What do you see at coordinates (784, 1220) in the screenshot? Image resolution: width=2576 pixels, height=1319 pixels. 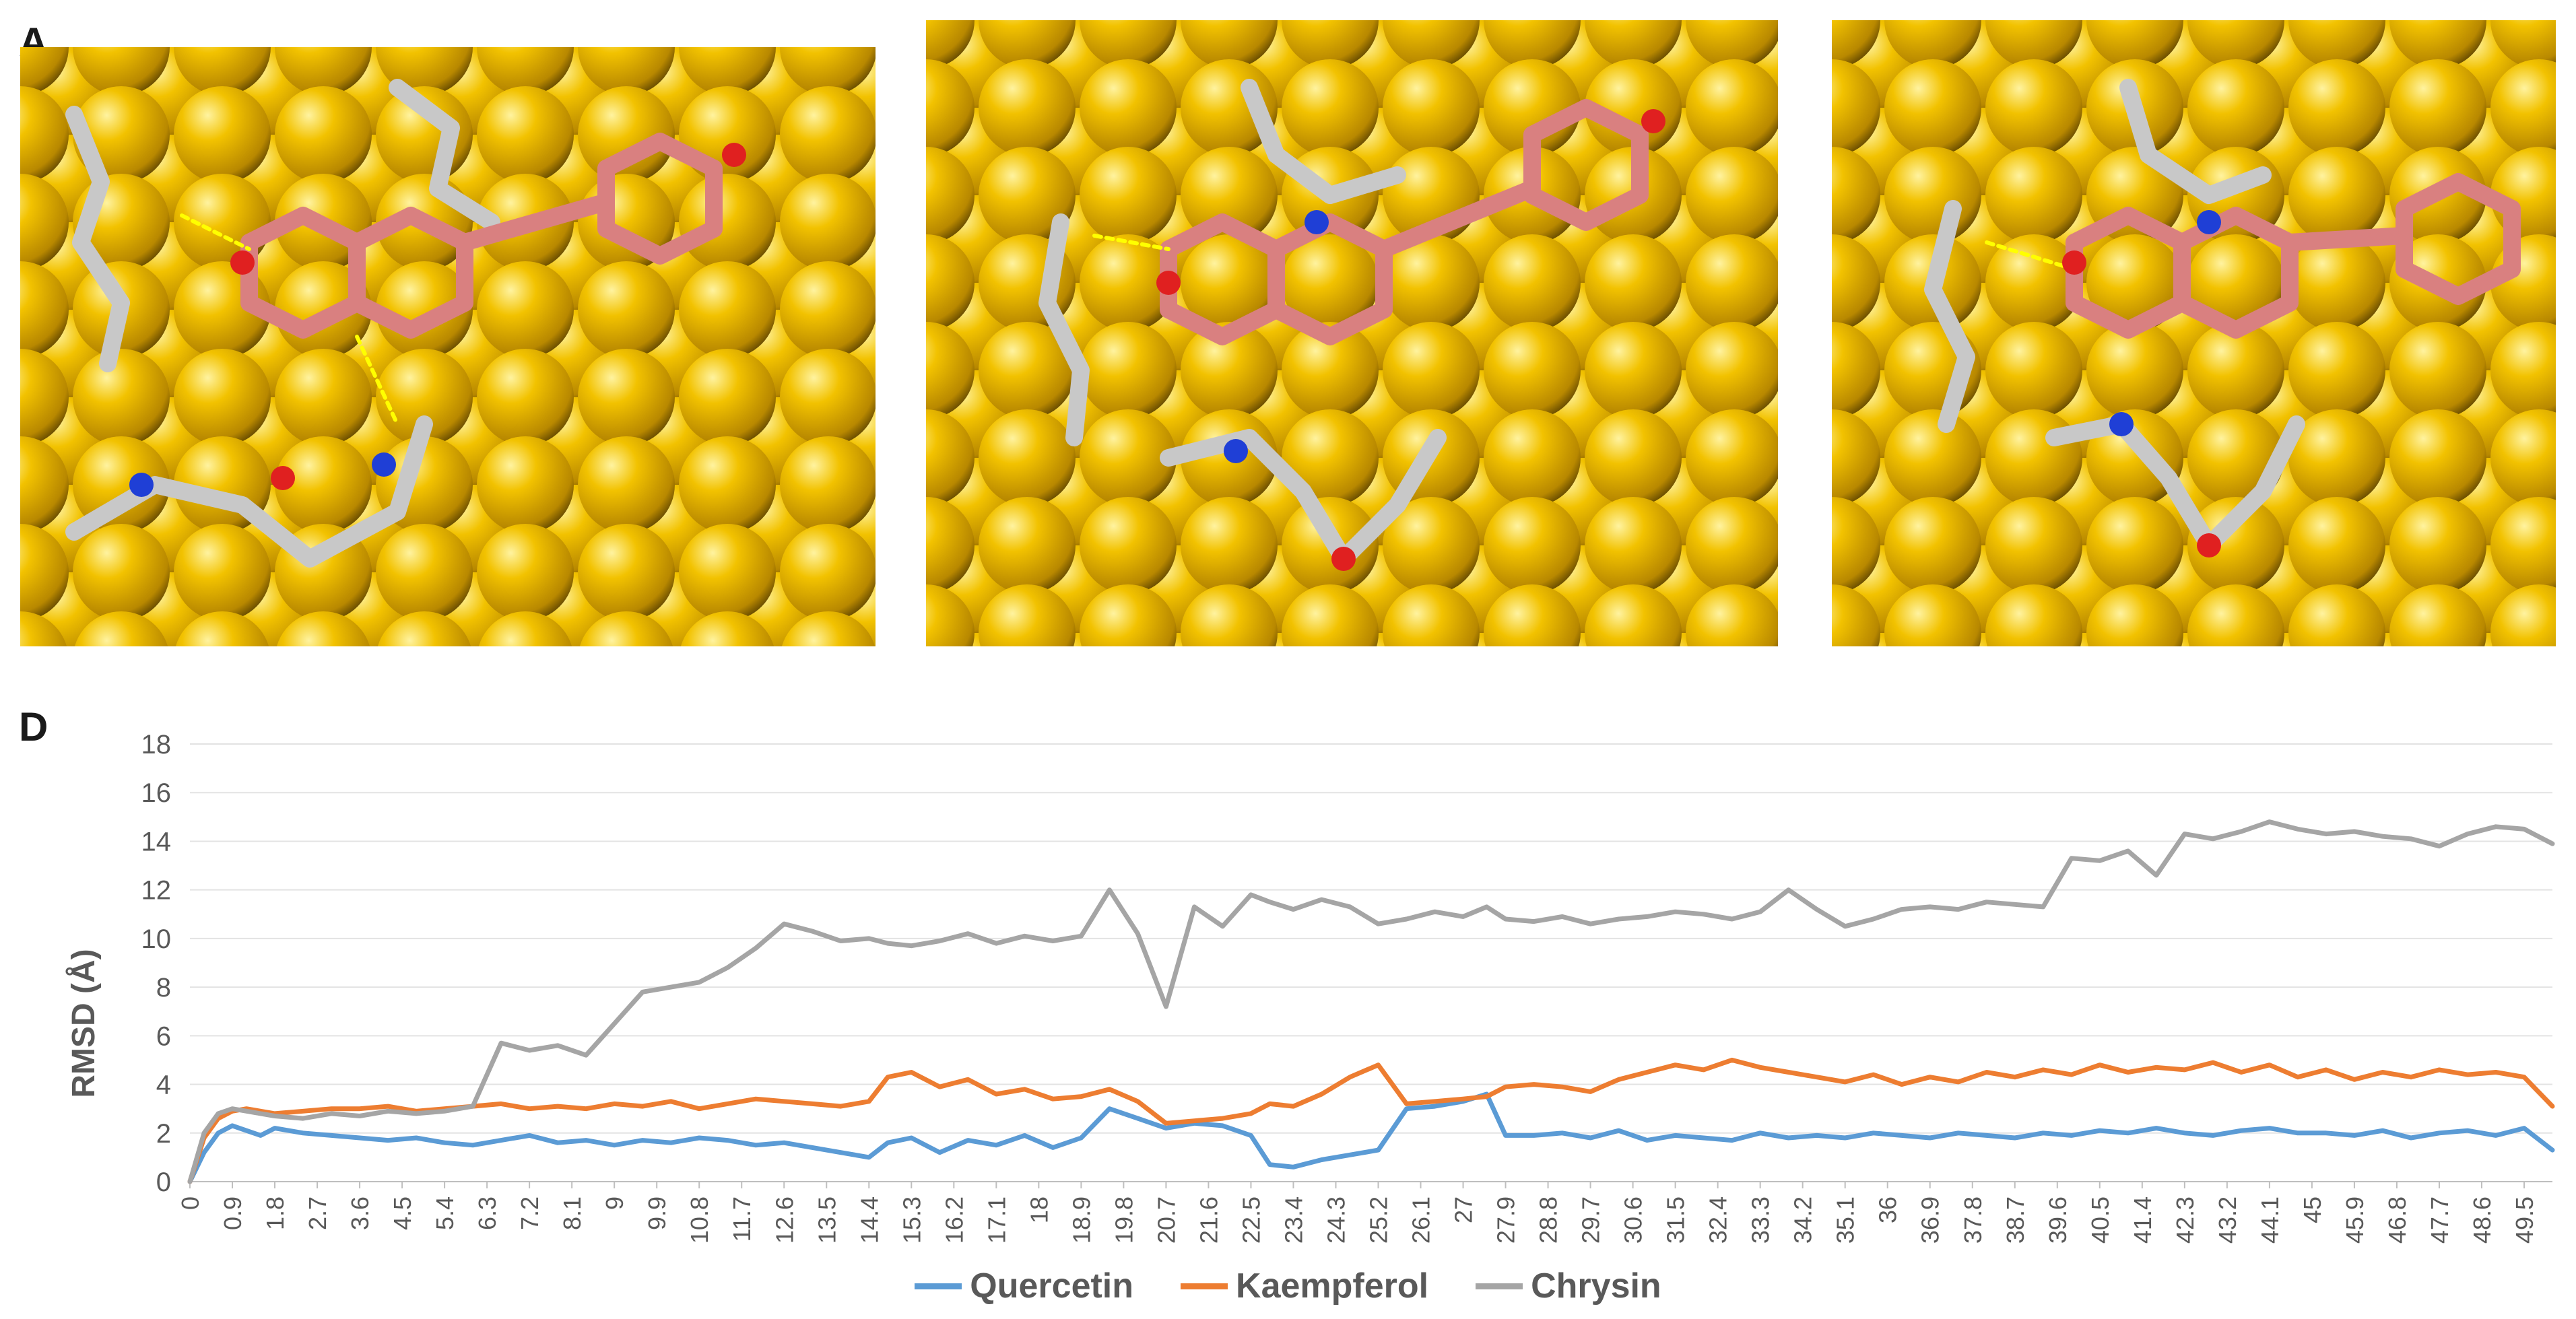 I see `x-tick-label: 12.6` at bounding box center [784, 1220].